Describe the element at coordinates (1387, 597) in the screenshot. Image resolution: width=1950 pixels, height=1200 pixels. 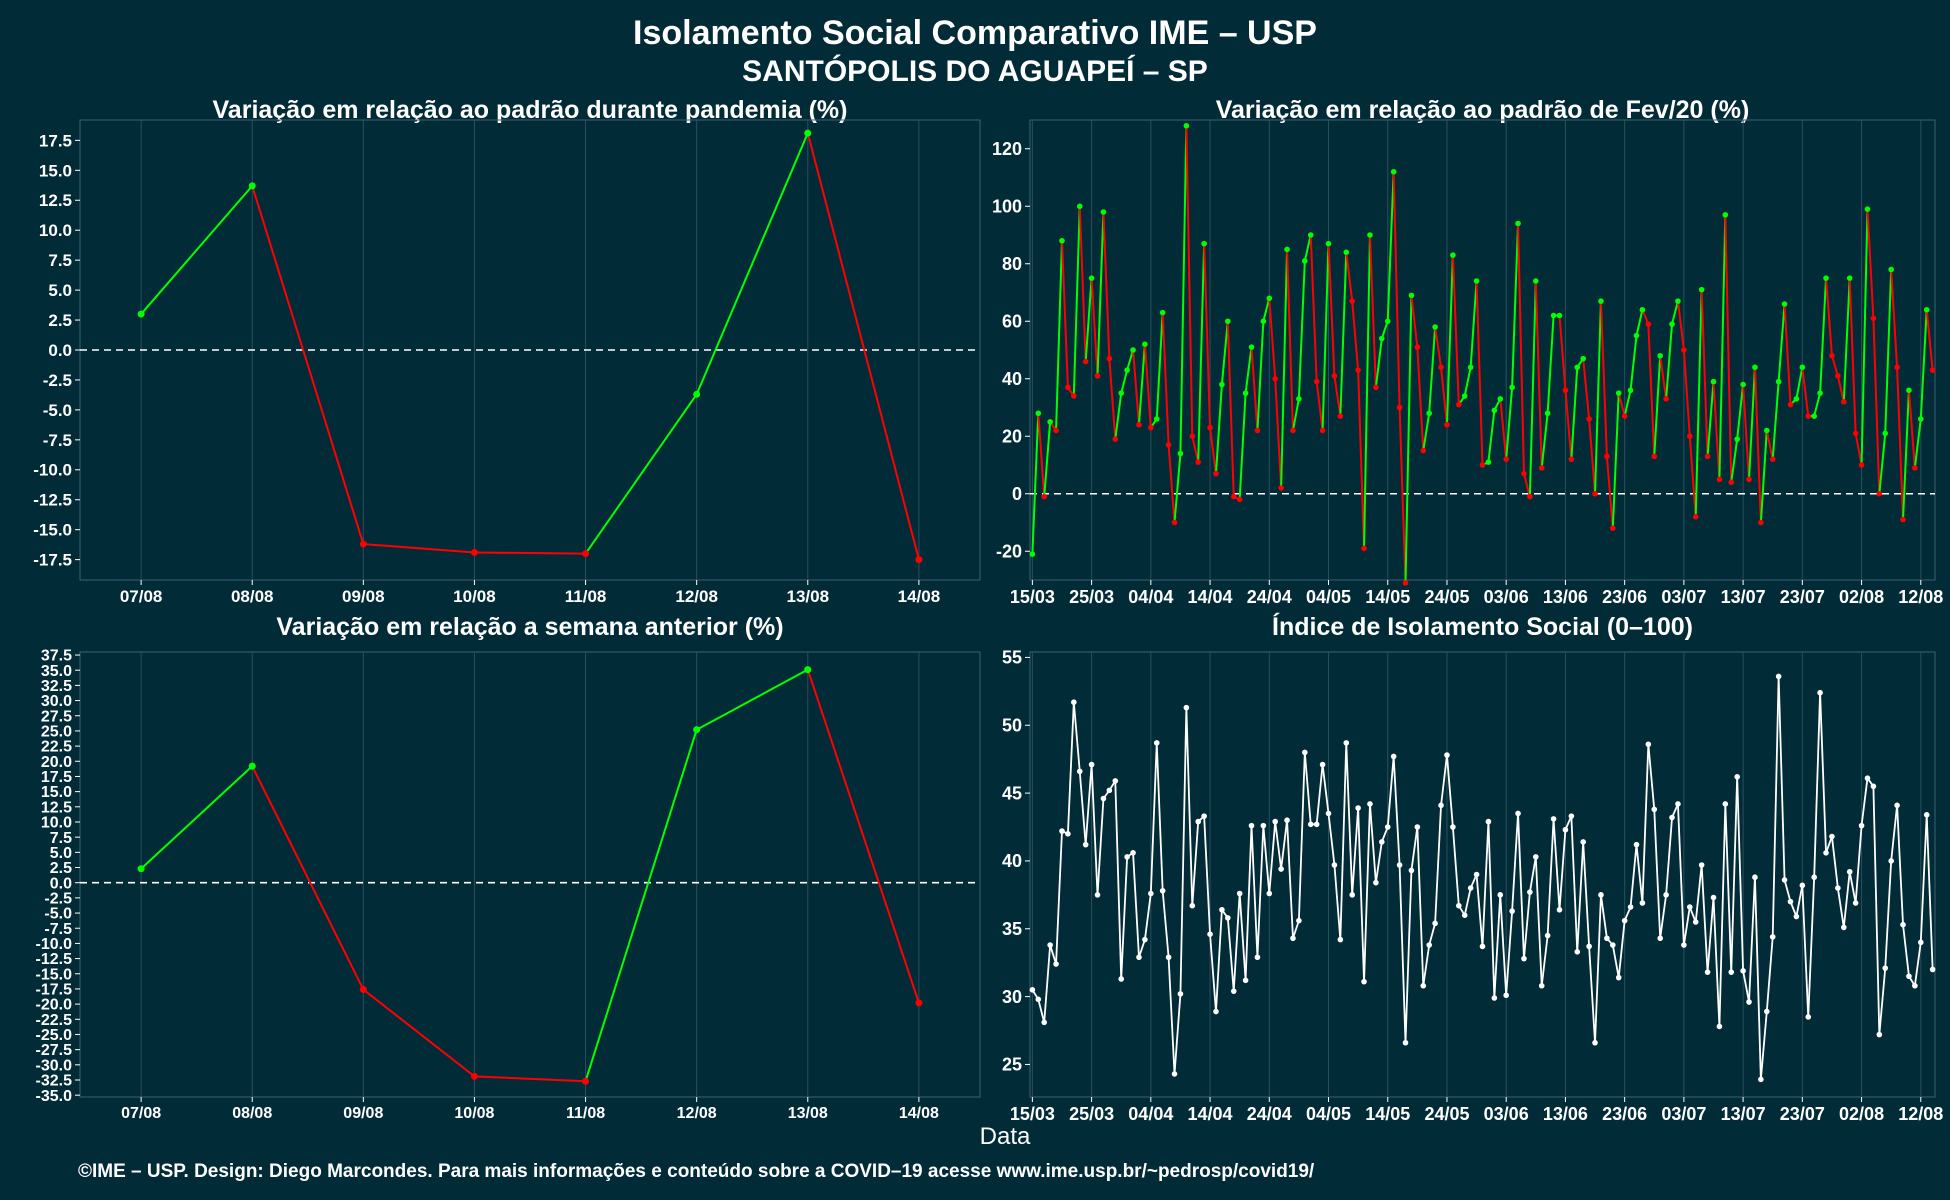
I see `x-tick-label: 14/05` at that location.